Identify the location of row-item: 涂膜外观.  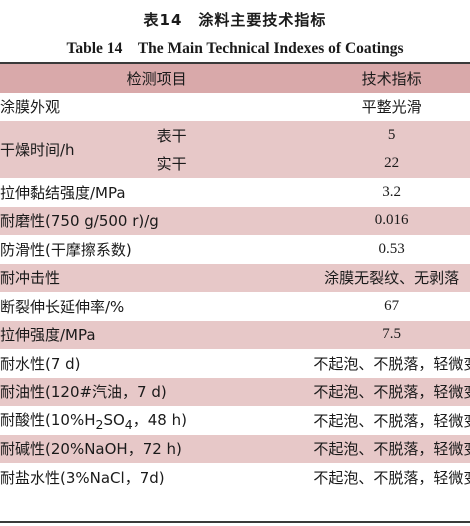
(157, 106).